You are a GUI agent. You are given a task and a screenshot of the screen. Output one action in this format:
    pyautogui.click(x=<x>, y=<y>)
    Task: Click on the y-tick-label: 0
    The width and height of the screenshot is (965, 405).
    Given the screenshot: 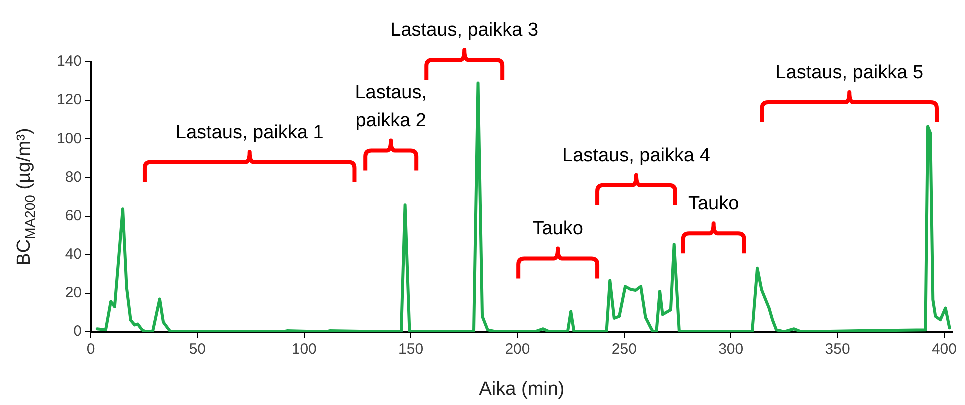 What is the action you would take?
    pyautogui.click(x=78, y=331)
    